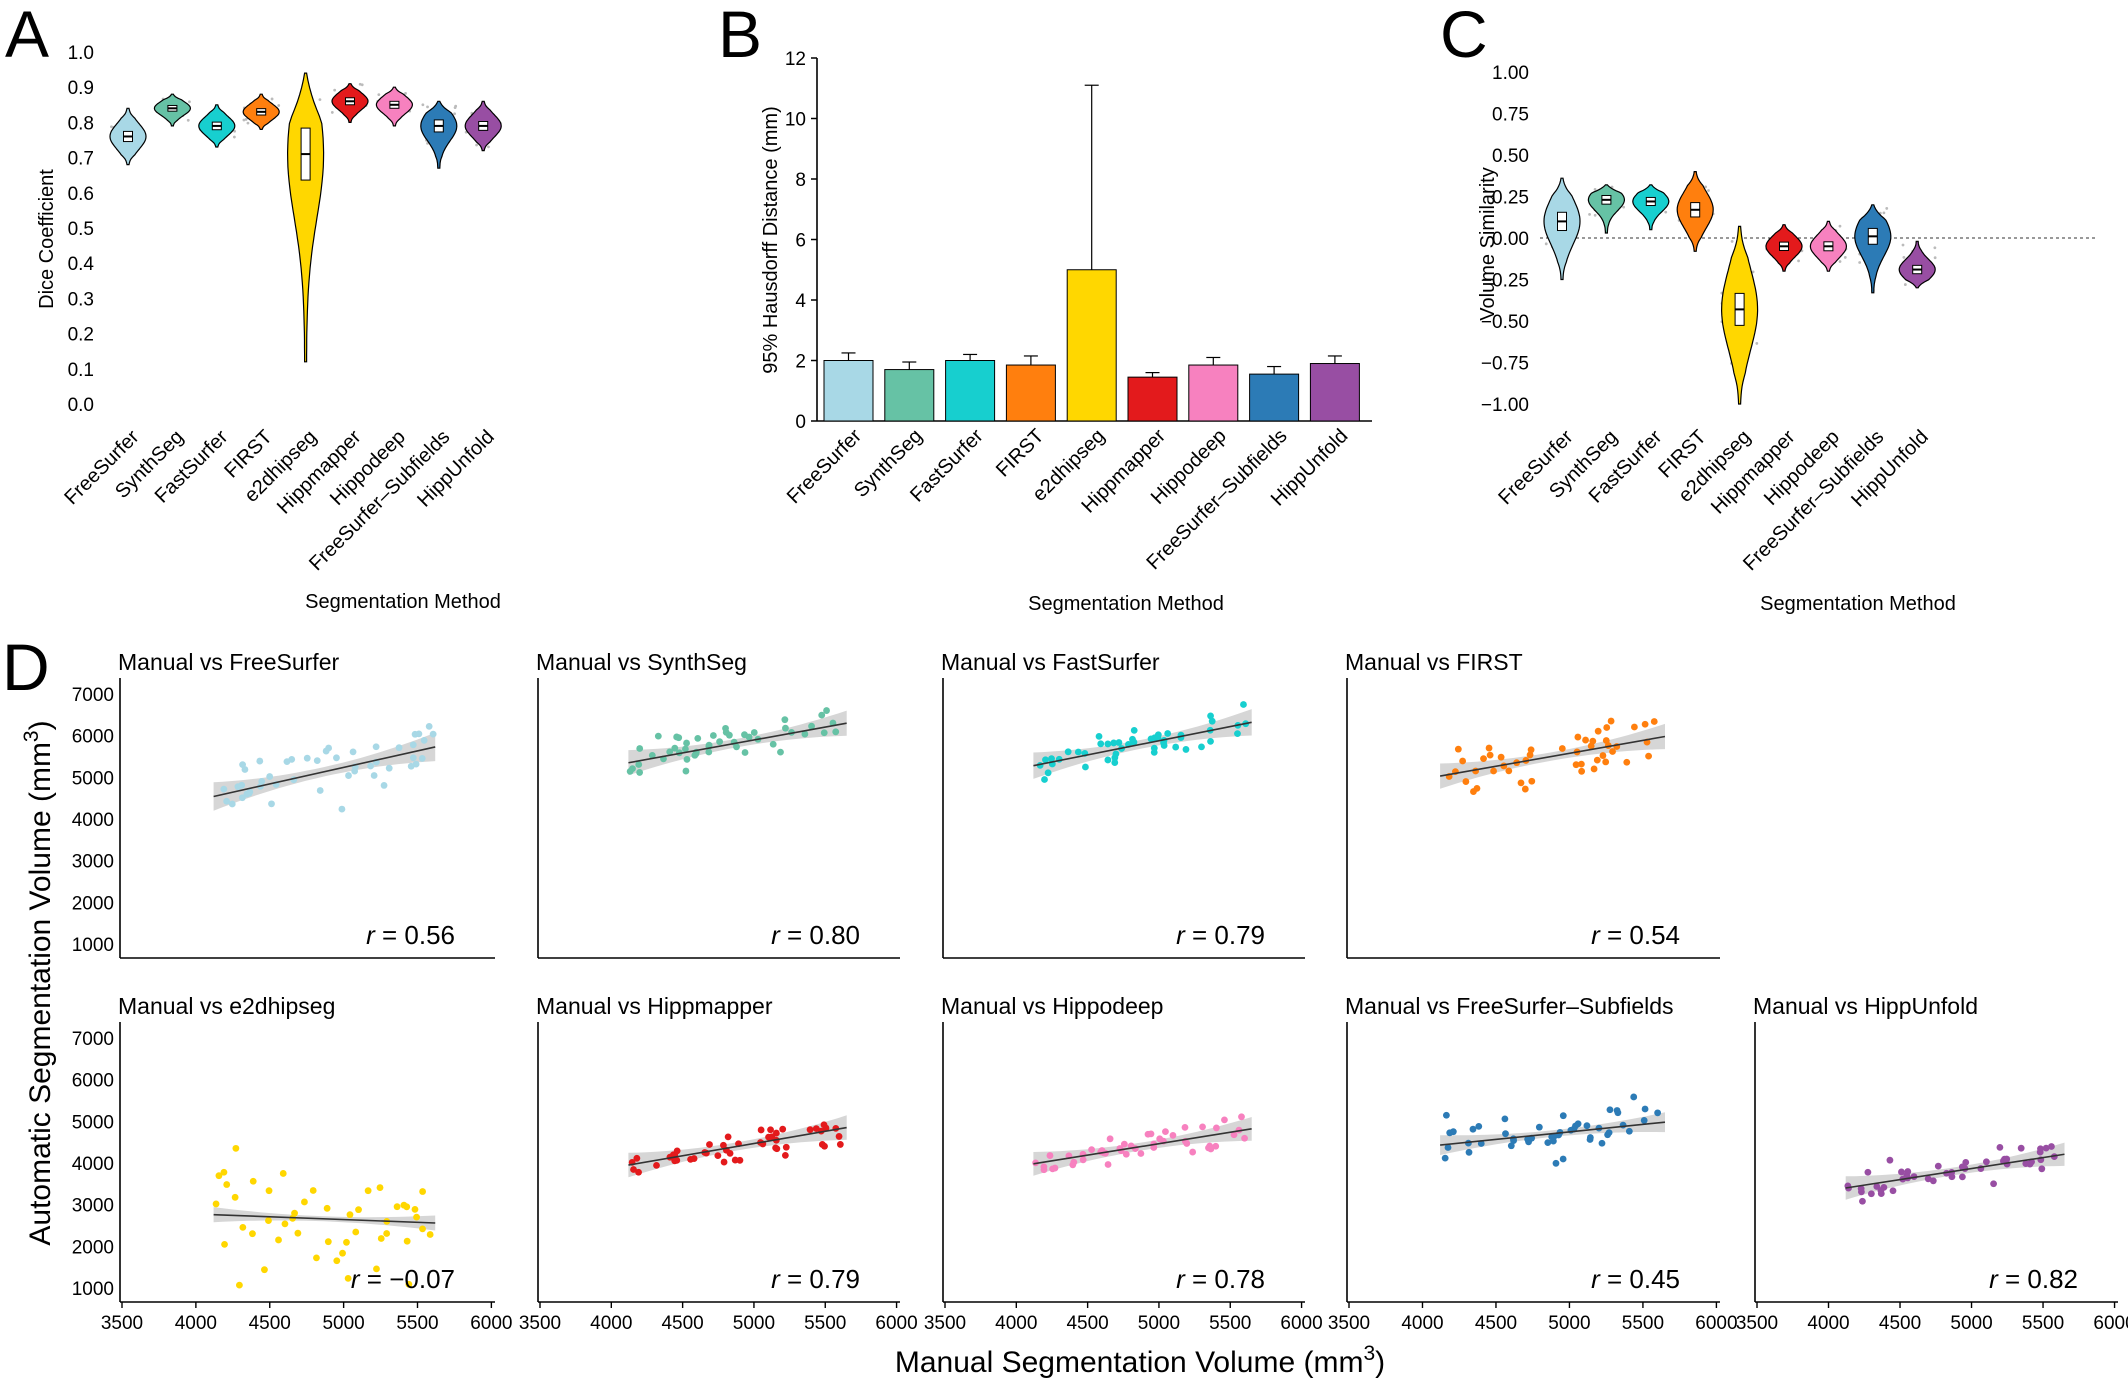 This screenshot has height=1382, width=2128. Describe the element at coordinates (38, 982) in the screenshot. I see `panel-d-ylabel: Automatic Segmentation Volume (mm3)` at that location.